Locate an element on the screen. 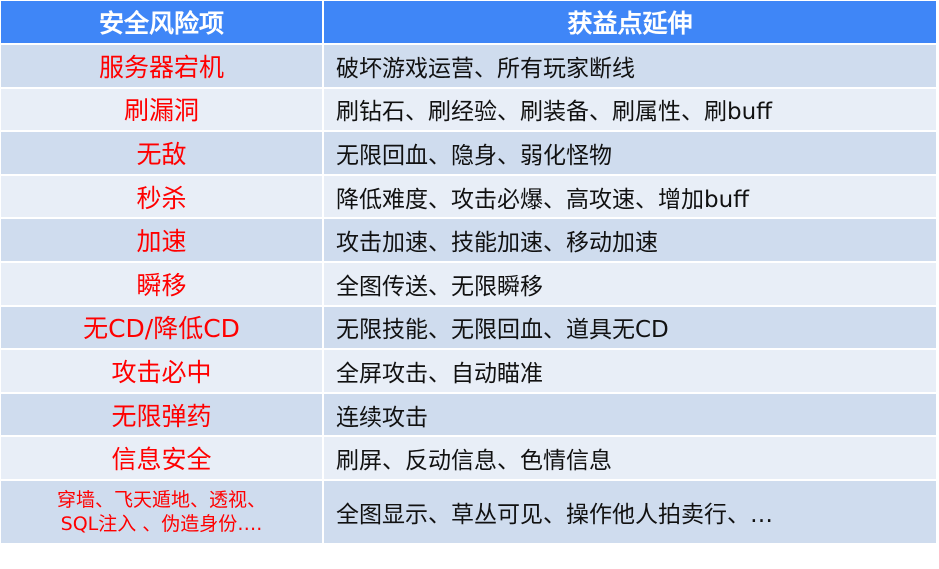  table-row: 加速 攻击加速、技能加速、移动加速 is located at coordinates (468, 240).